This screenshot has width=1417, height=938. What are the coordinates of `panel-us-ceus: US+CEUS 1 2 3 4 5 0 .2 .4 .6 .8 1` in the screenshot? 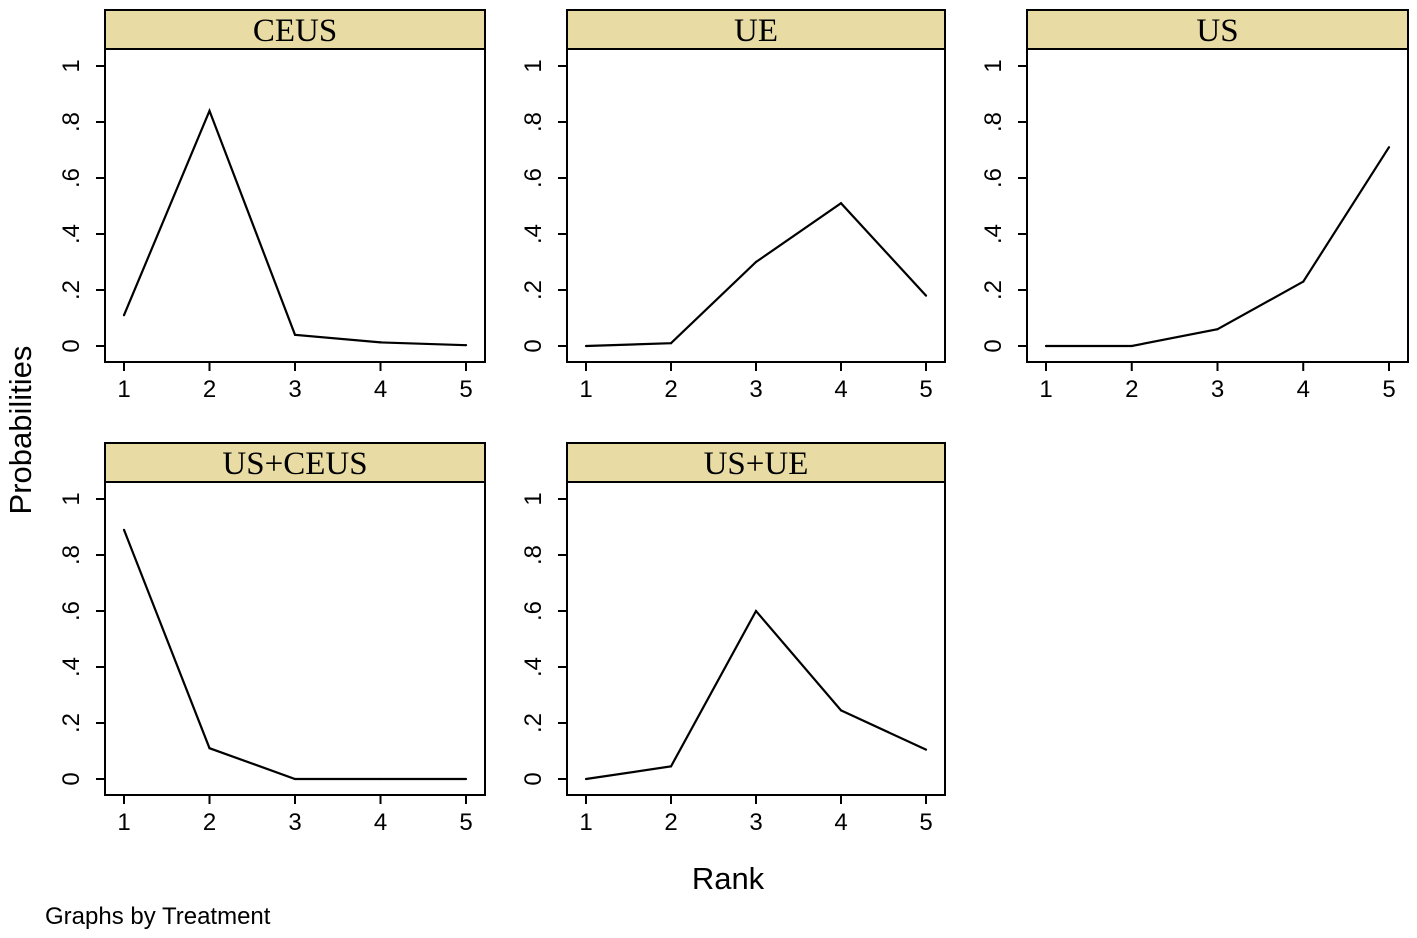 It's located at (272, 639).